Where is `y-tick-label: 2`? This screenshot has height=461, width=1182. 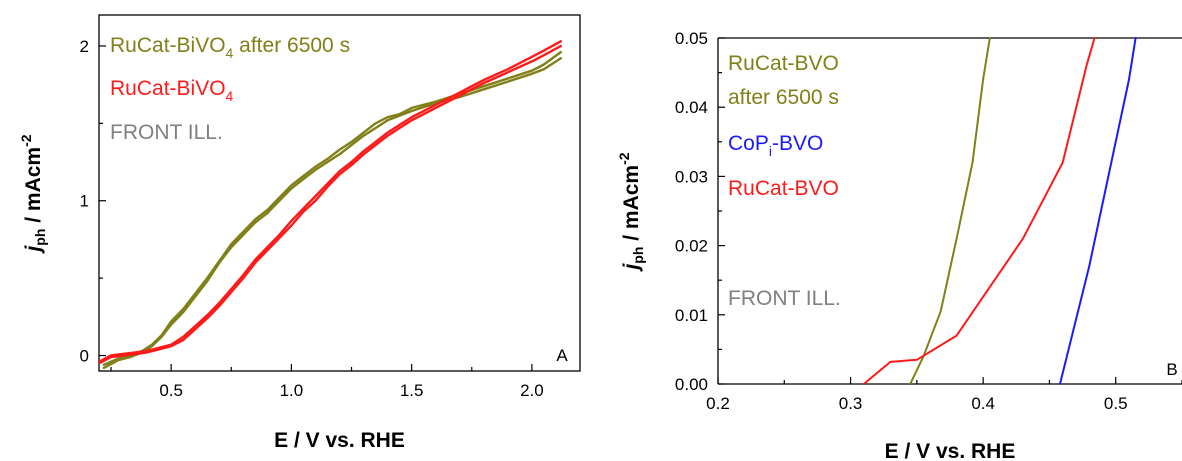
y-tick-label: 2 is located at coordinates (84, 46).